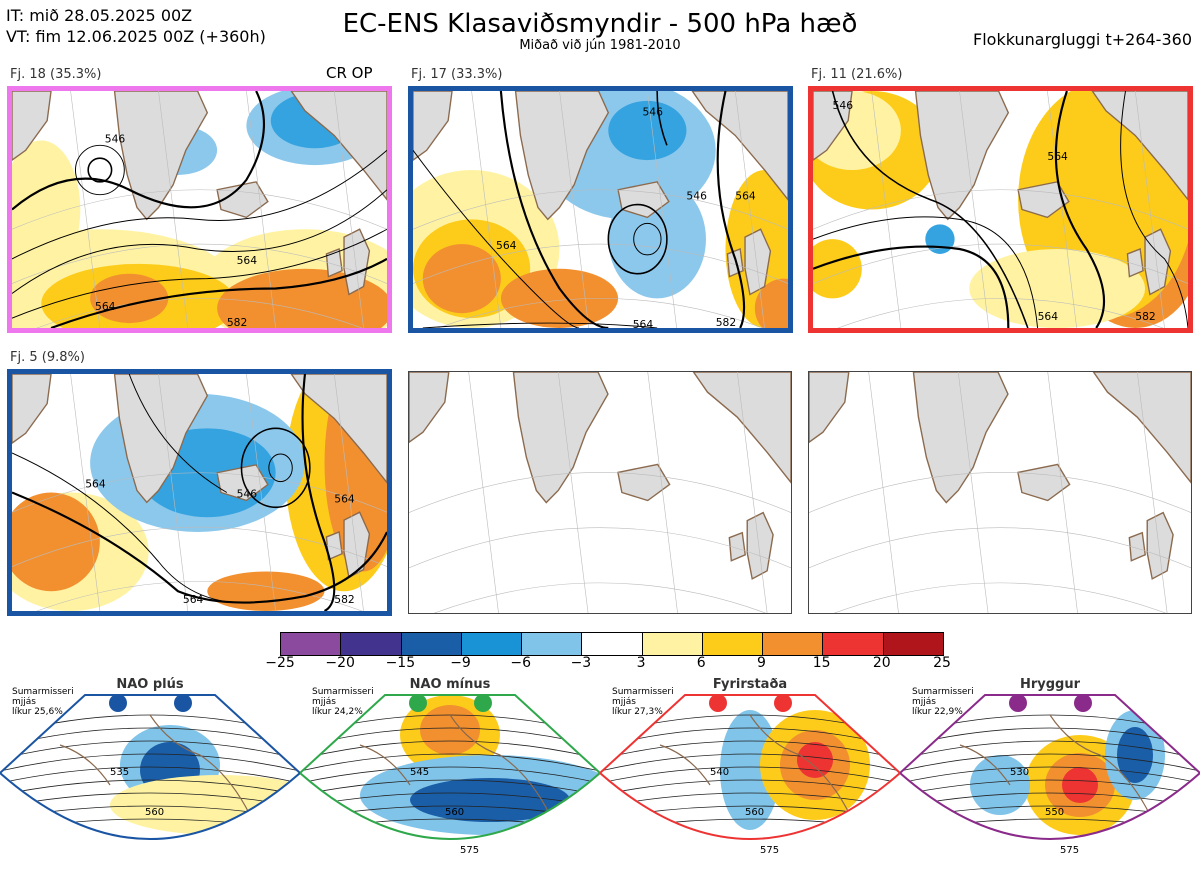 The height and width of the screenshot is (875, 1200). Describe the element at coordinates (337, 712) in the screenshot. I see `regime-meta-line: líkur 24,2%` at that location.